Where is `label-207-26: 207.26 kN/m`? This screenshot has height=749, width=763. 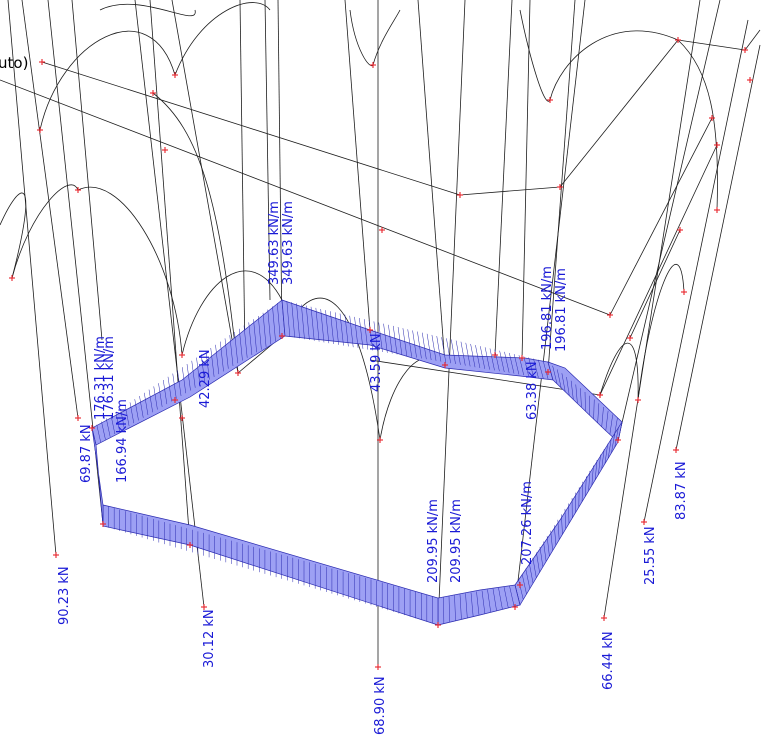 label-207-26: 207.26 kN/m is located at coordinates (527, 523).